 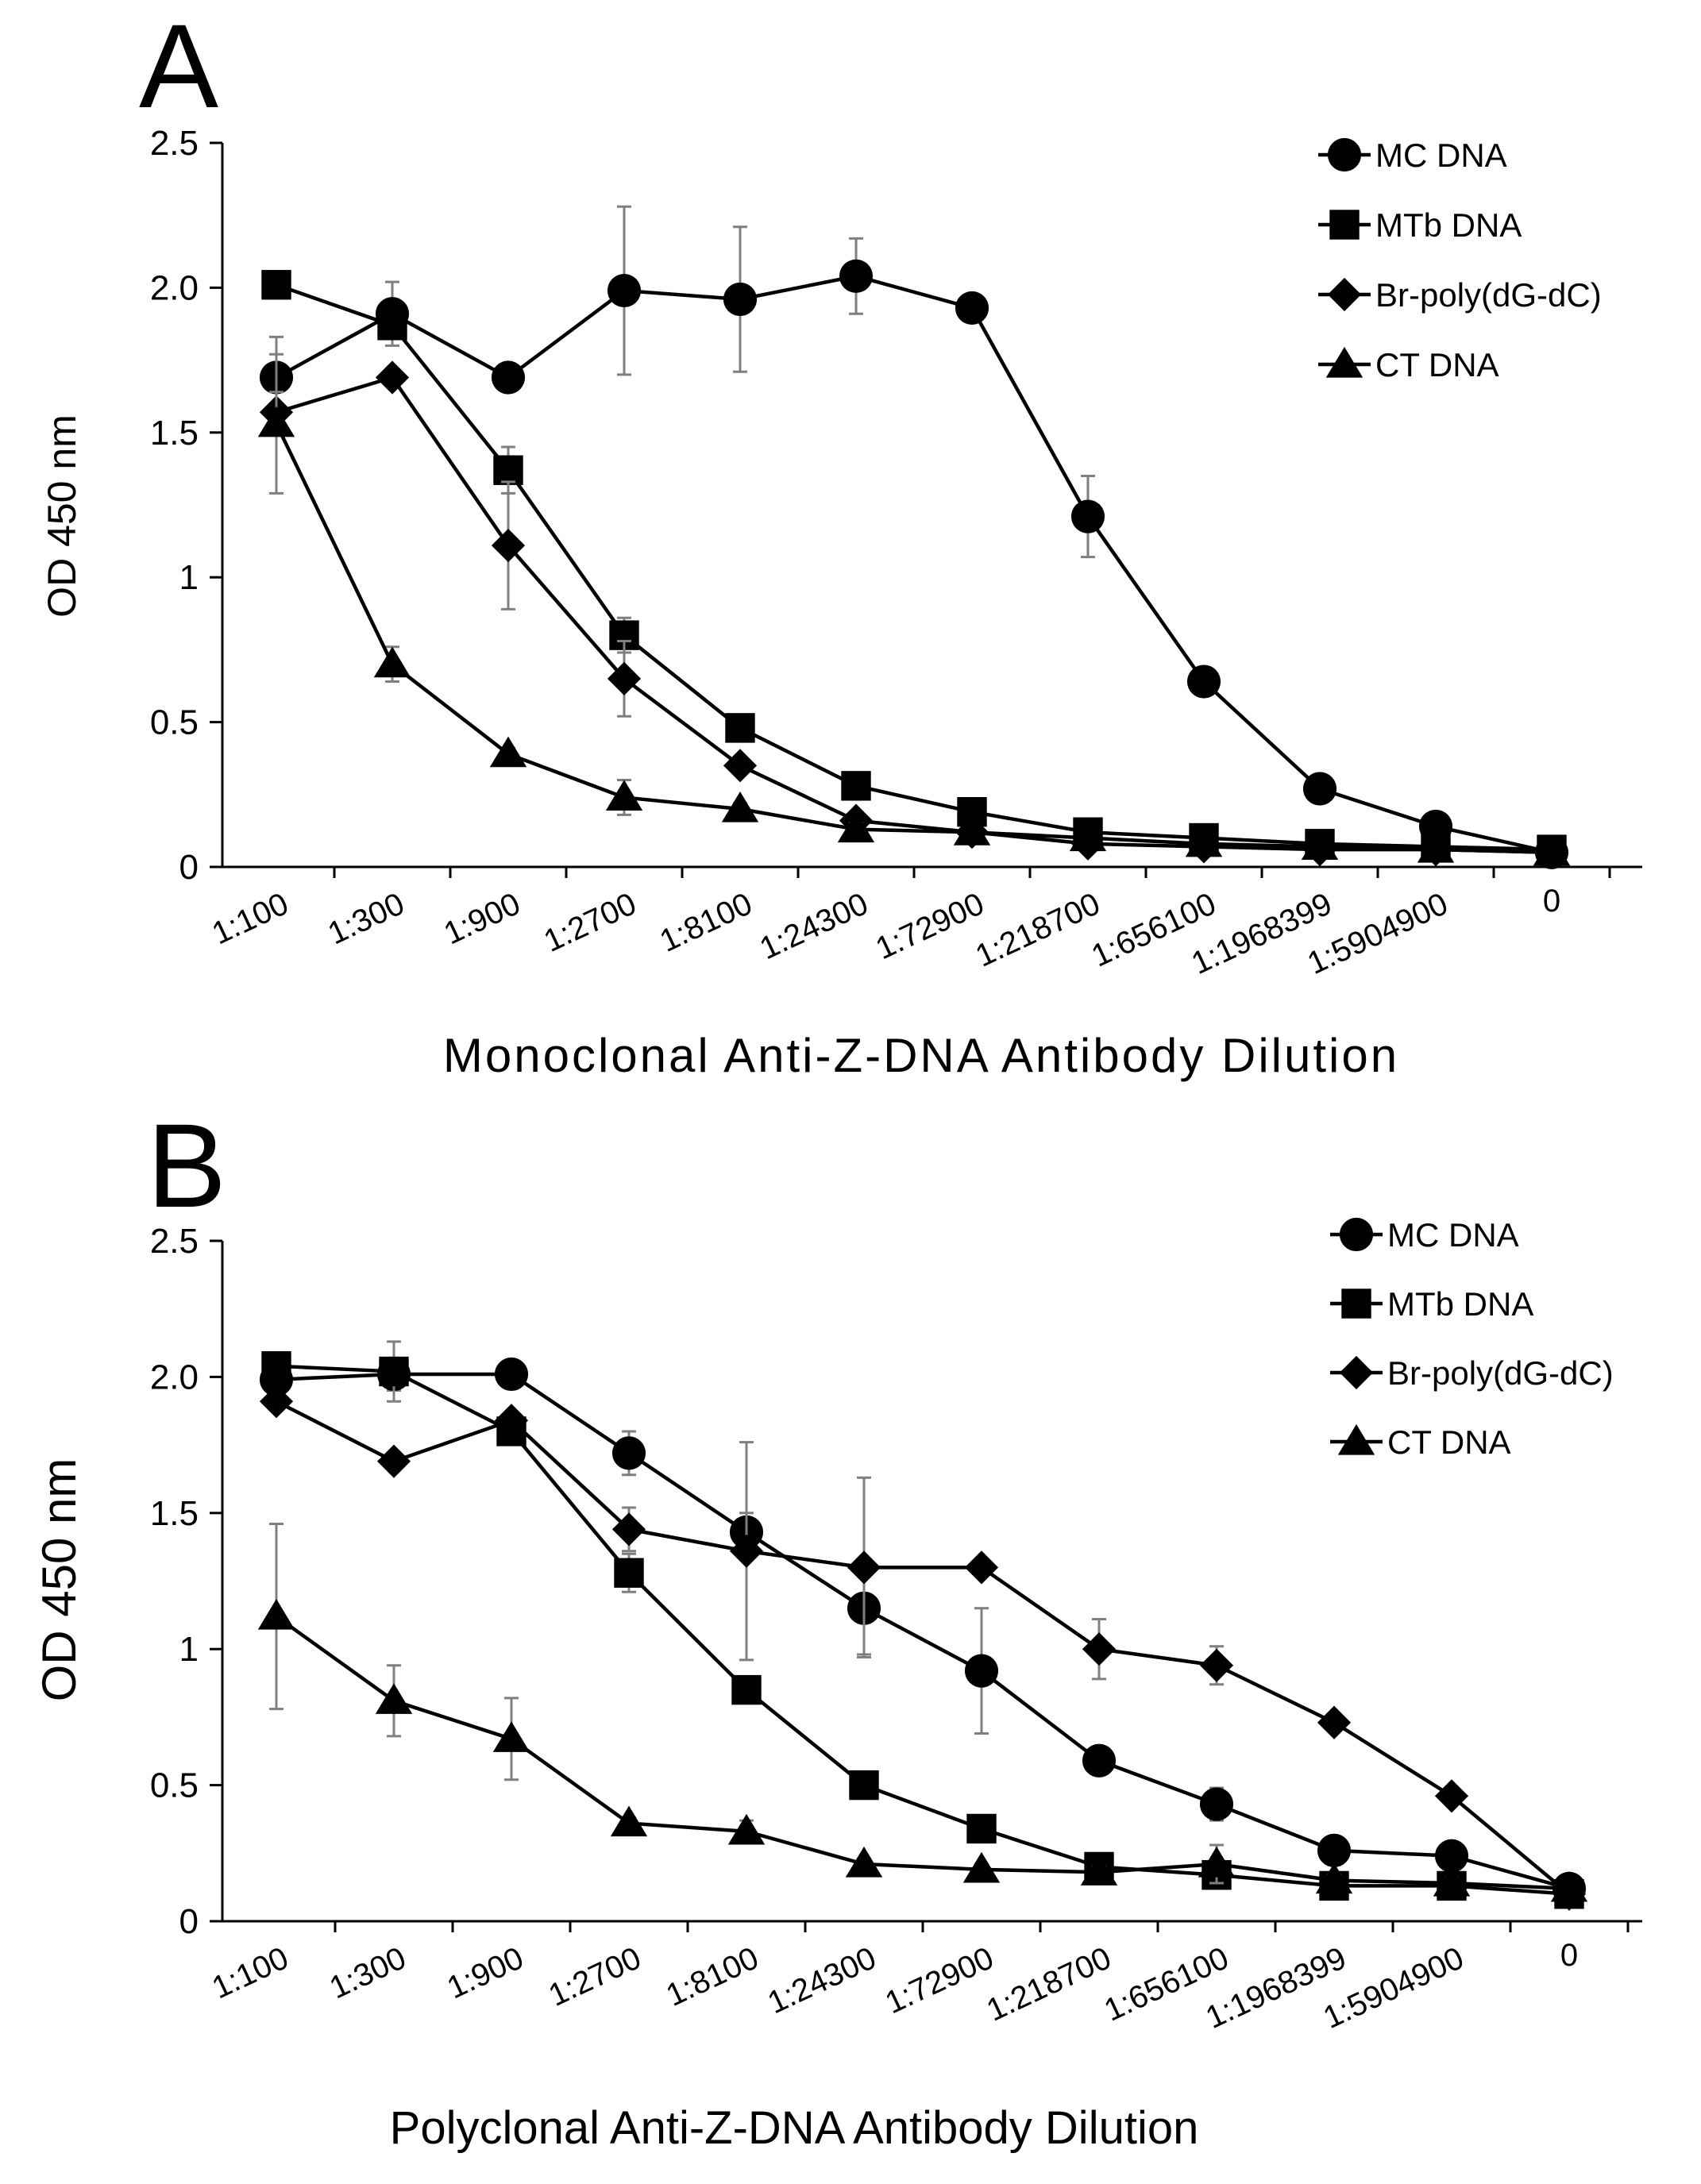 What do you see at coordinates (174, 1241) in the screenshot?
I see `y-tick-label: 2.5` at bounding box center [174, 1241].